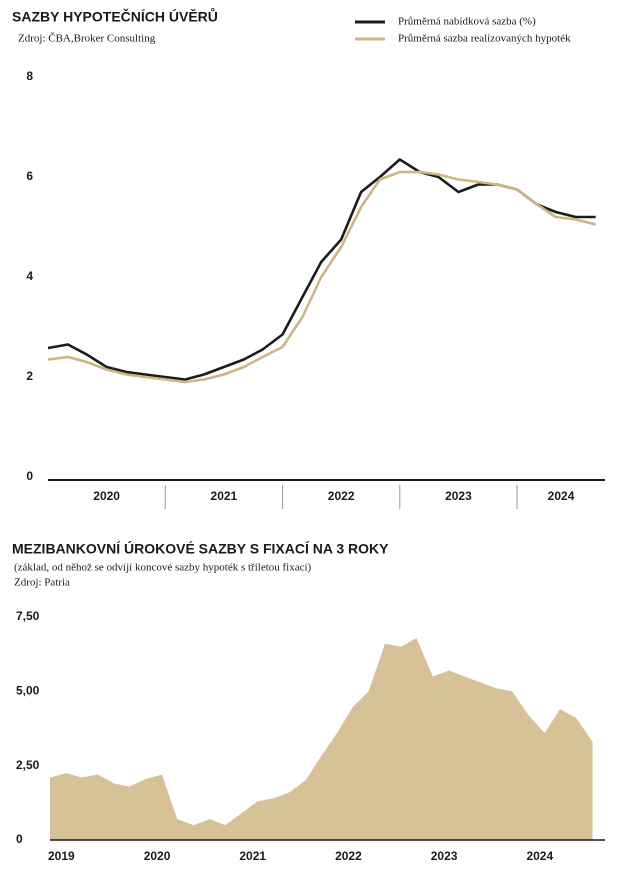 This screenshot has width=618, height=886. I want to click on y-tick-label: 6, so click(29, 176).